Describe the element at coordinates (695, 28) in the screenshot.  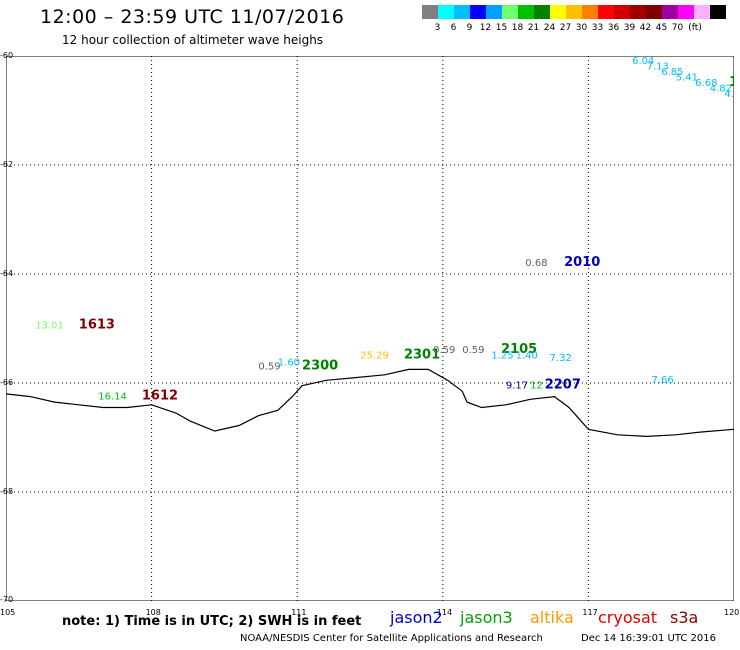
I see `scale-unit: (ft)` at that location.